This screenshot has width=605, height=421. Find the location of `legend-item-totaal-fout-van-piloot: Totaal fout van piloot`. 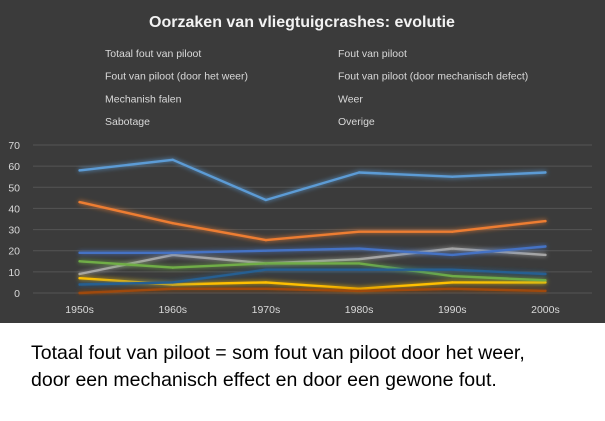

legend-item-totaal-fout-van-piloot: Totaal fout van piloot is located at coordinates (138, 54).